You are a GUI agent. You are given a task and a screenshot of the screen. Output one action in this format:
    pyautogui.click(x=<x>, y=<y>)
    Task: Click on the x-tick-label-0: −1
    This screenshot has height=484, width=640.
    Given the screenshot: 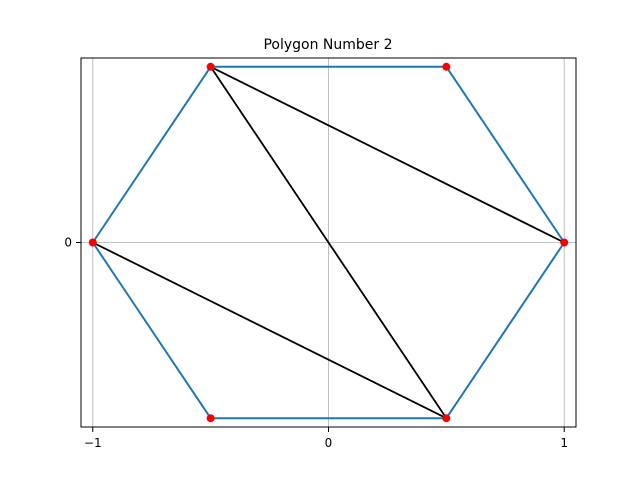 What is the action you would take?
    pyautogui.click(x=93, y=443)
    